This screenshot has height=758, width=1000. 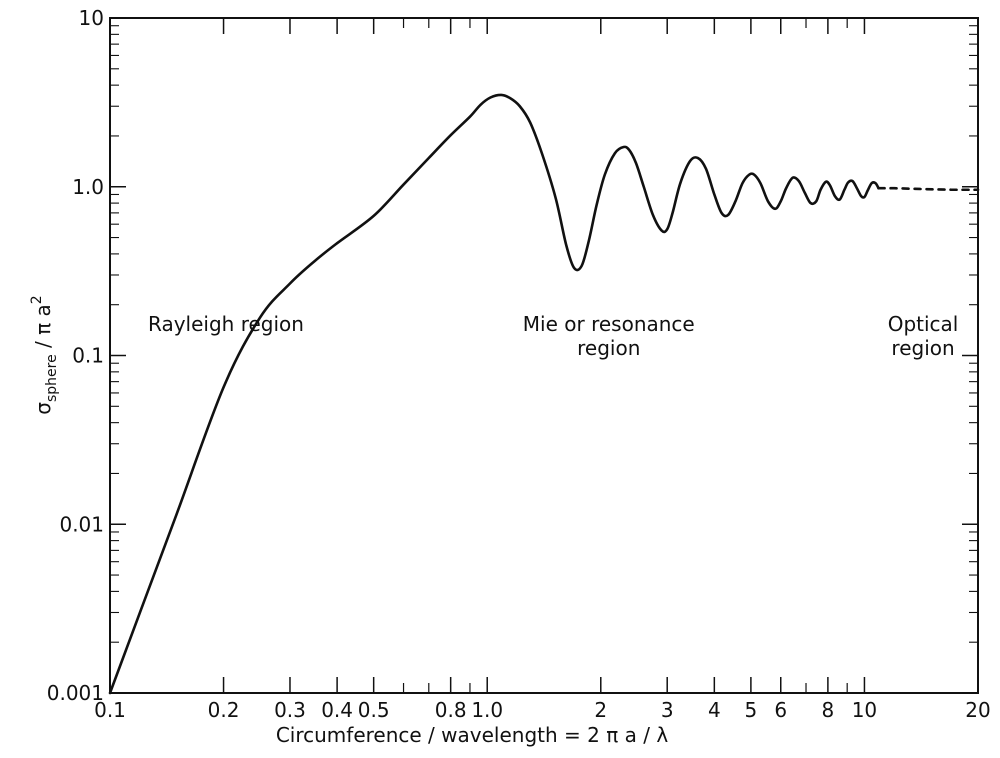 I want to click on y-axis-title-symbol: σ, so click(x=43, y=408).